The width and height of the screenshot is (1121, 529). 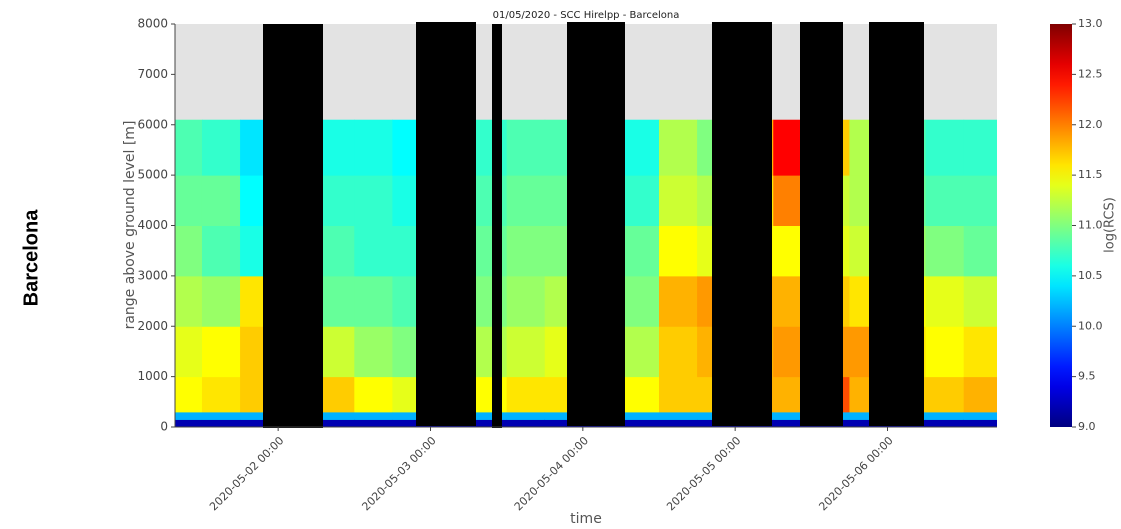 What do you see at coordinates (152, 24) in the screenshot?
I see `y-tick-label: 8000` at bounding box center [152, 24].